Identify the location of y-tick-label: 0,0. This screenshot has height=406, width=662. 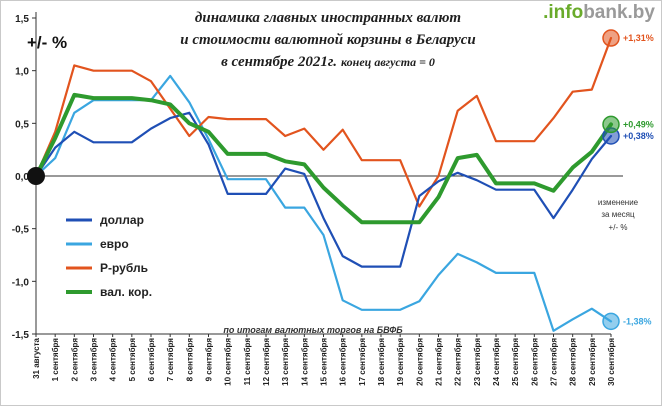
(22, 177).